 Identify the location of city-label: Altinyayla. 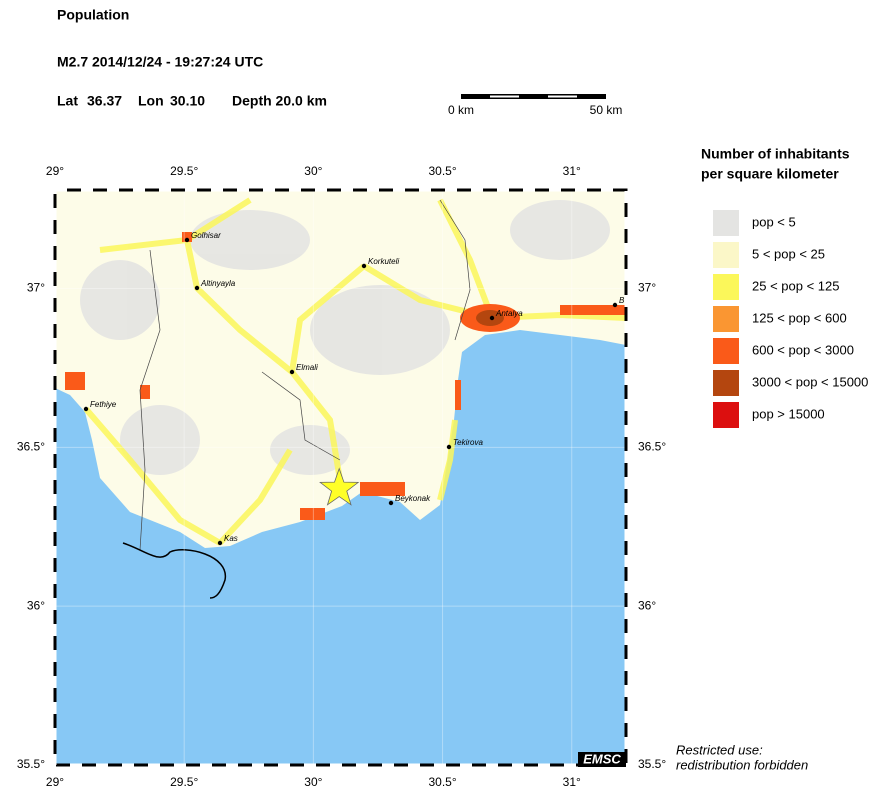
(218, 283).